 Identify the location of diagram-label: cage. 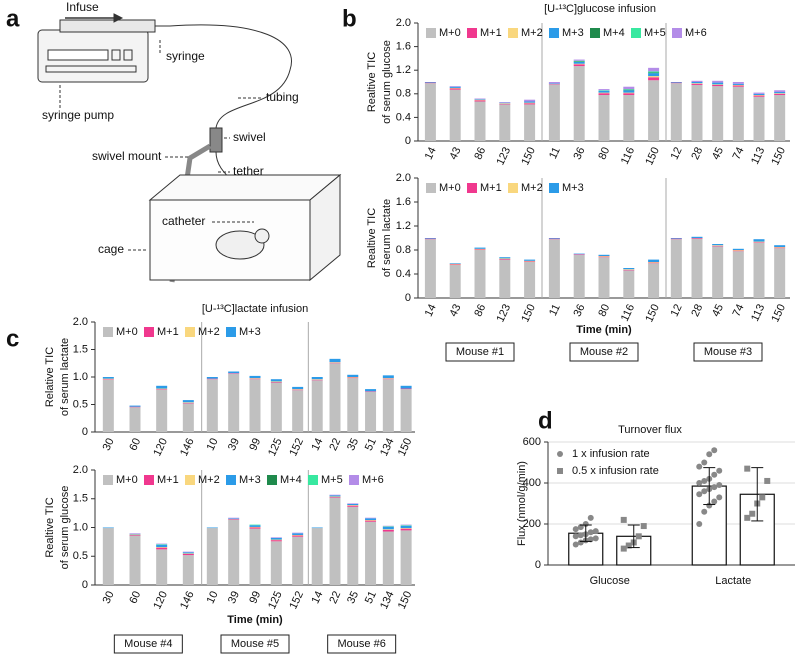
(111, 249).